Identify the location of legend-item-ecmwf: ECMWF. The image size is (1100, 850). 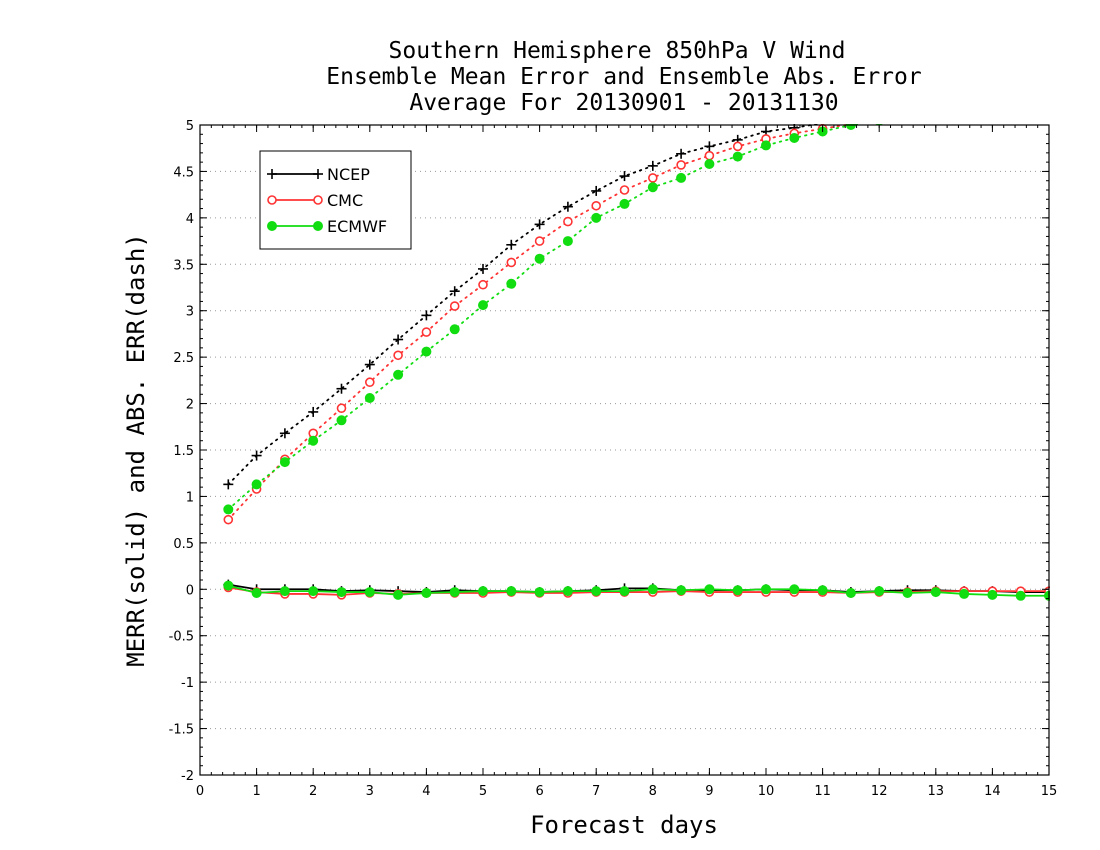
(327, 226).